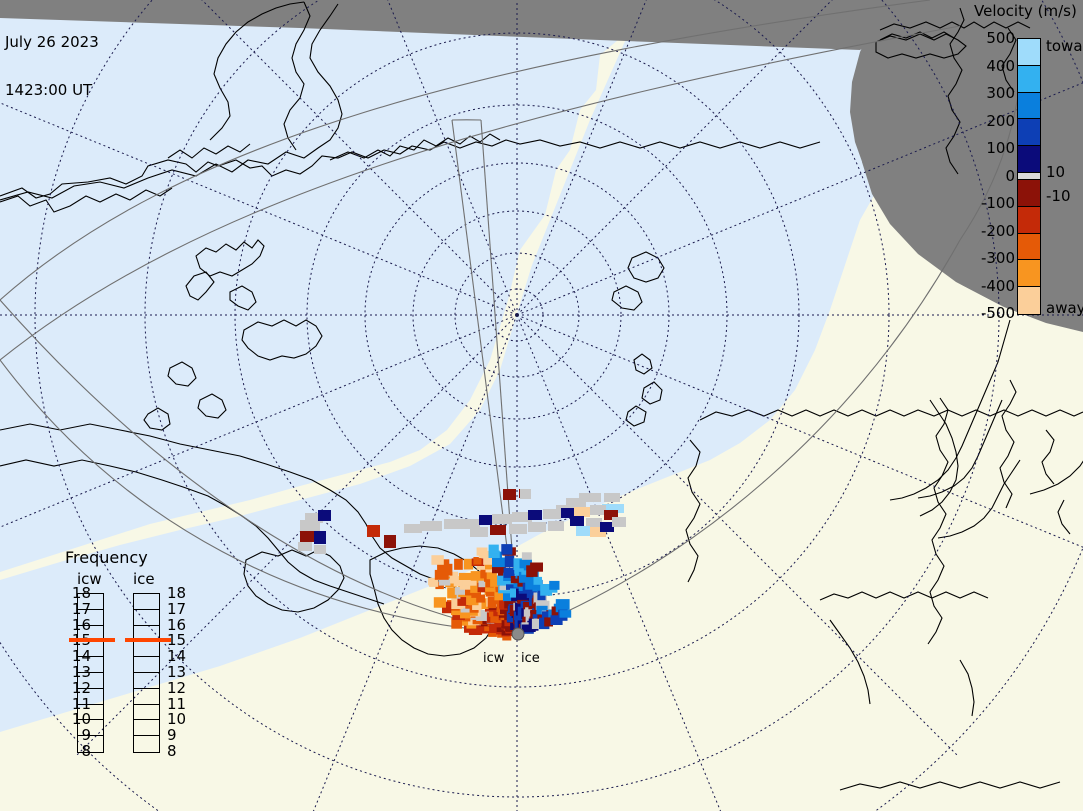 This screenshot has height=811, width=1083. I want to click on frequency-axis-tick: 11, so click(81, 703).